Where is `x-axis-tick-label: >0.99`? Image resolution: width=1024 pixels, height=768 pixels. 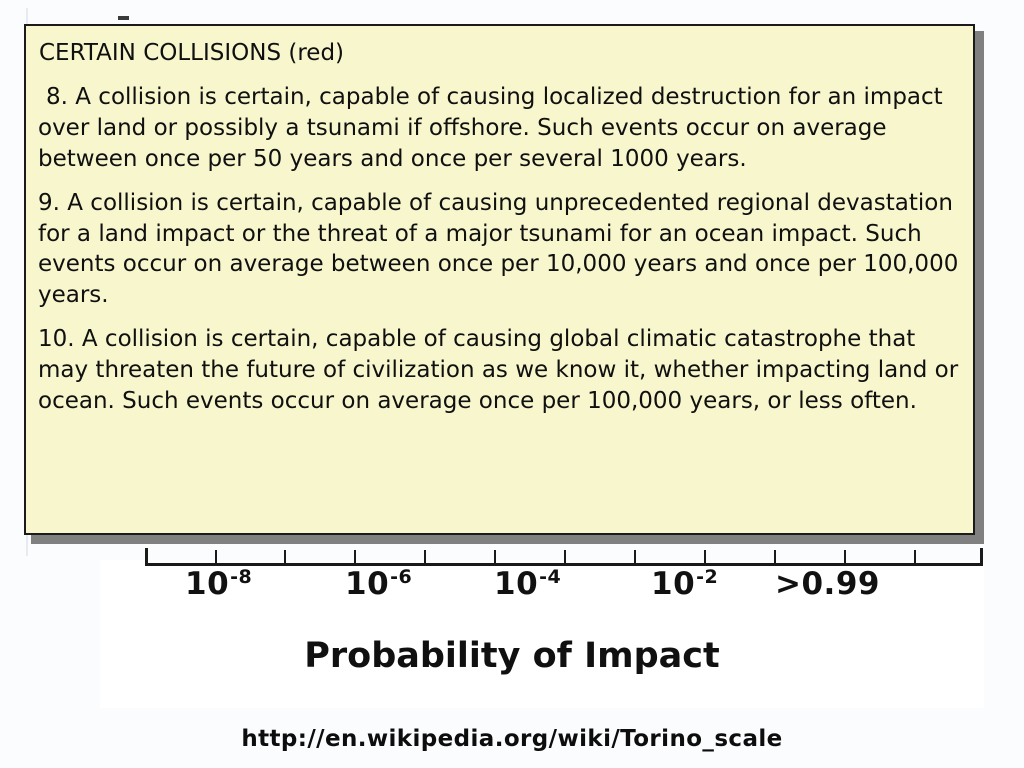
x-axis-tick-label: >0.99 is located at coordinates (827, 584).